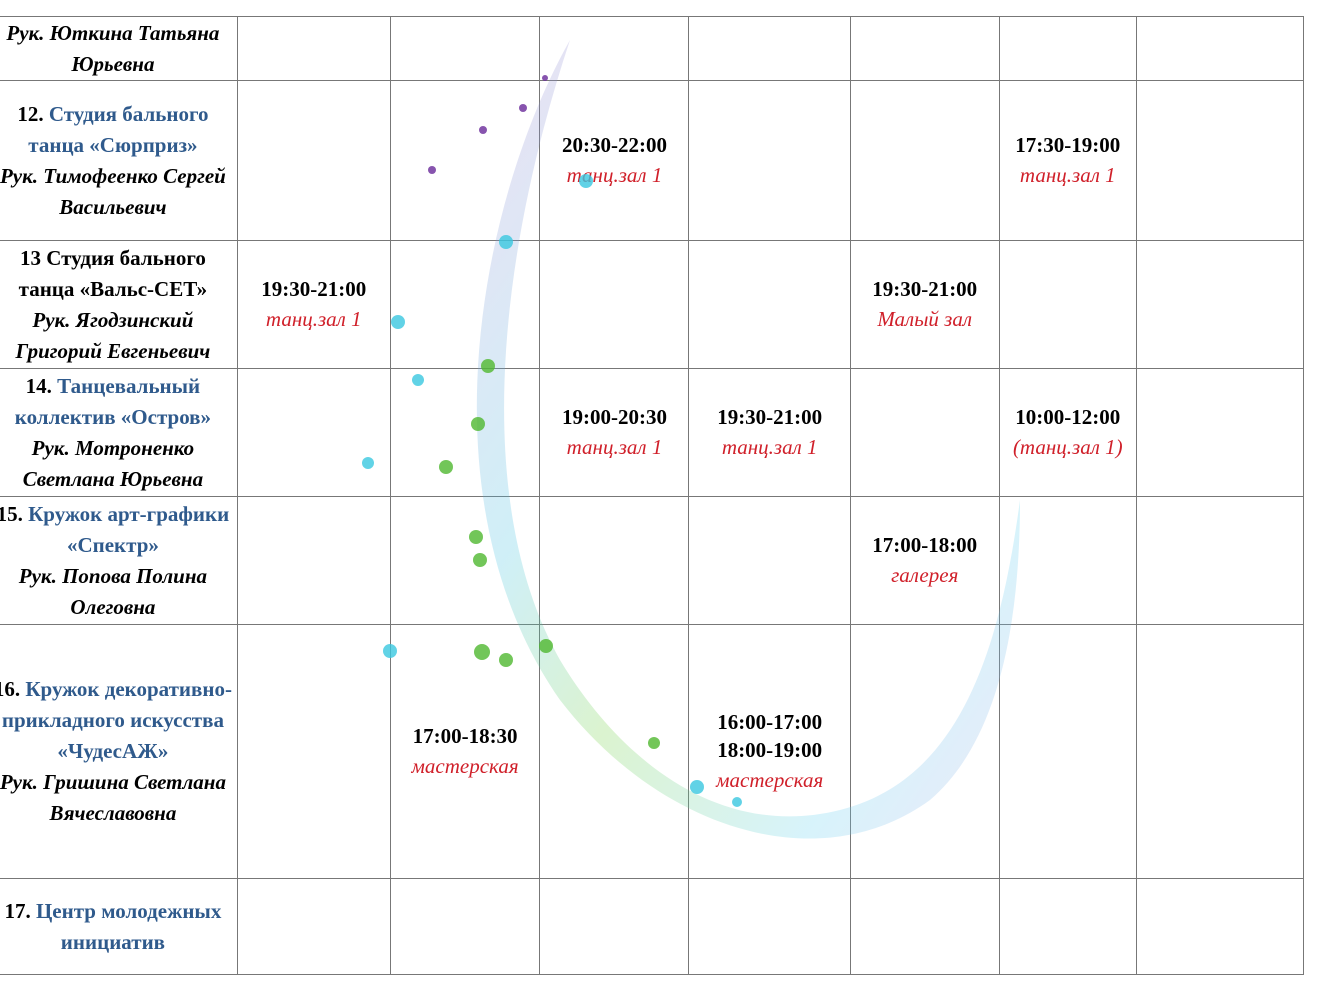 The image size is (1344, 1008). What do you see at coordinates (11, 513) in the screenshot?
I see `row-number: 15.` at bounding box center [11, 513].